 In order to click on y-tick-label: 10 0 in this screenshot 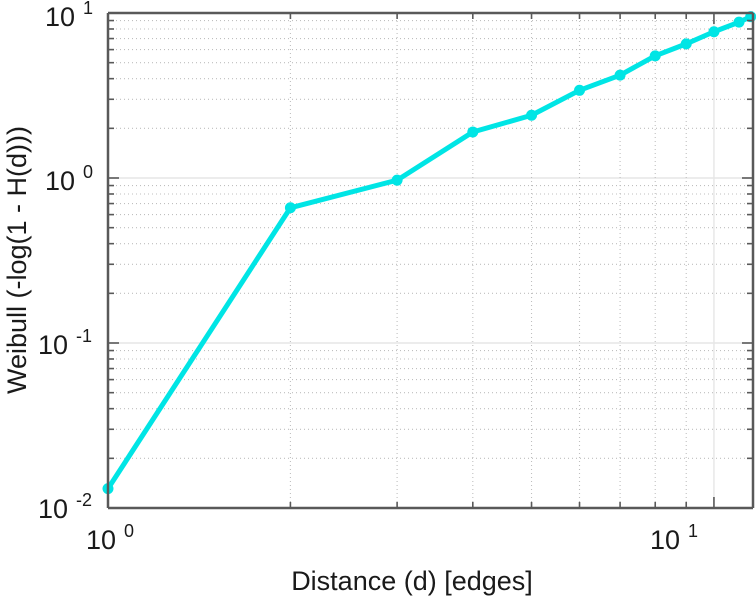, I will do `click(69, 179)`.